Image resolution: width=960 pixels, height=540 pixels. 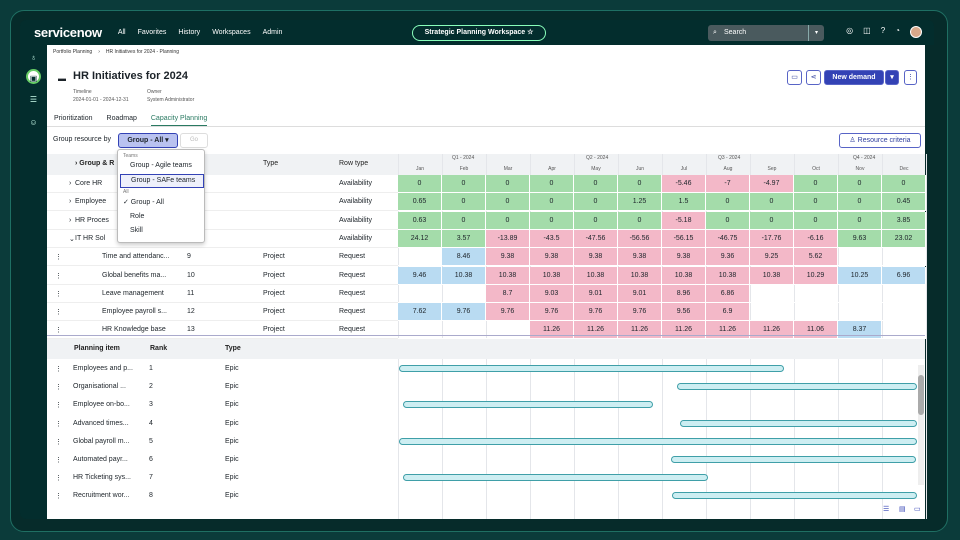 I want to click on capacity-cell: 9.56, so click(x=684, y=312).